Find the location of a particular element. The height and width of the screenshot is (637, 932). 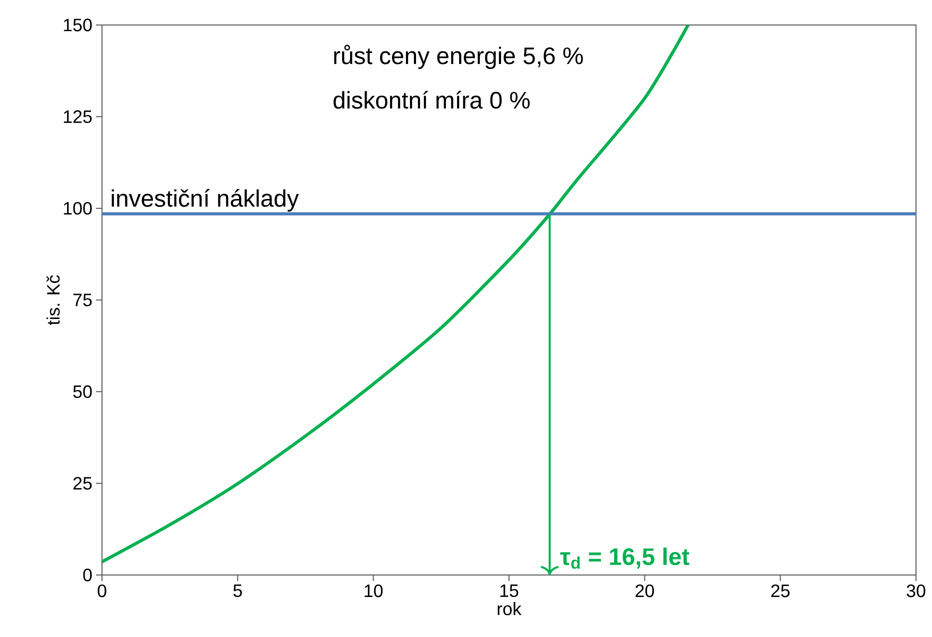

annotation: τ$_{d}$ = 16,5 let is located at coordinates (625, 558).